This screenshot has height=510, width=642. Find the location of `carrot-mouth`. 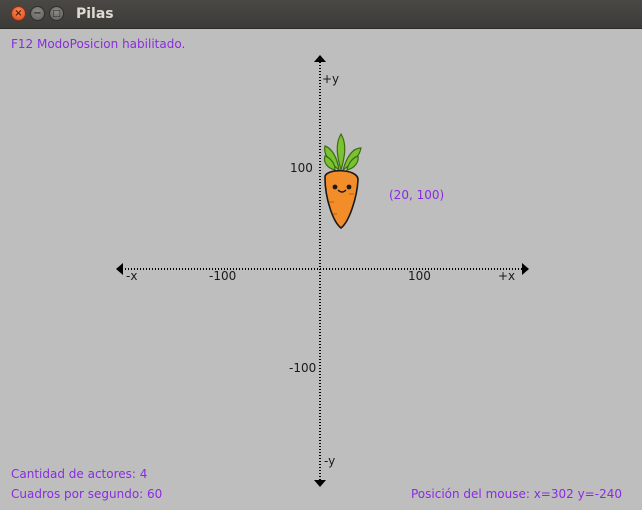

carrot-mouth is located at coordinates (342, 191).